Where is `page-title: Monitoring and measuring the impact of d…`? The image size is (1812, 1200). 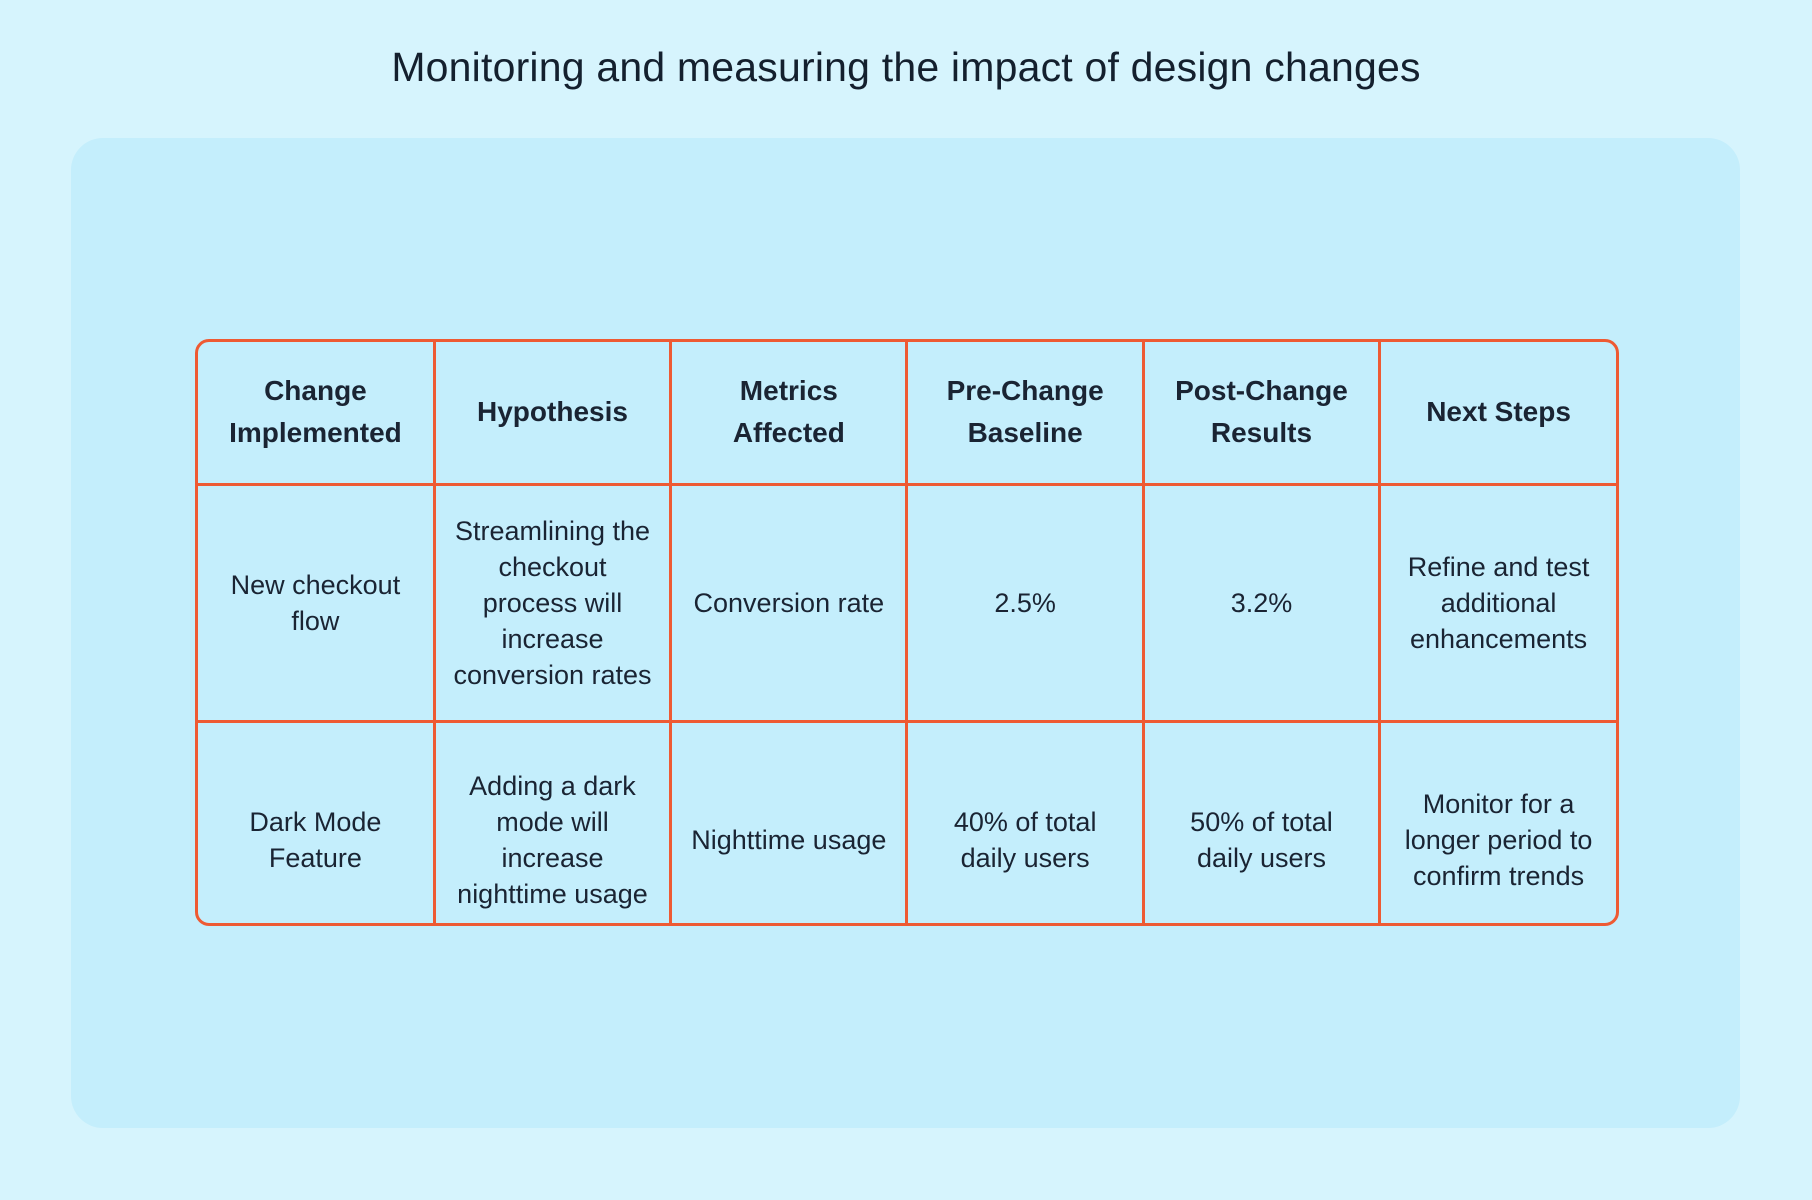
page-title: Monitoring and measuring the impact of d… is located at coordinates (906, 67).